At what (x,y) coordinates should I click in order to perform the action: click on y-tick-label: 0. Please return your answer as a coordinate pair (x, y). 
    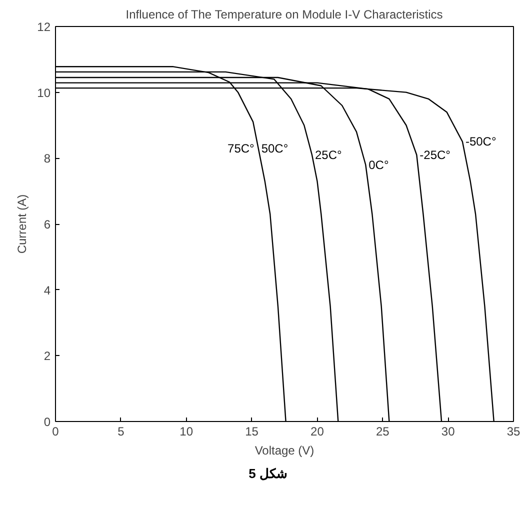
    Looking at the image, I should click on (47, 422).